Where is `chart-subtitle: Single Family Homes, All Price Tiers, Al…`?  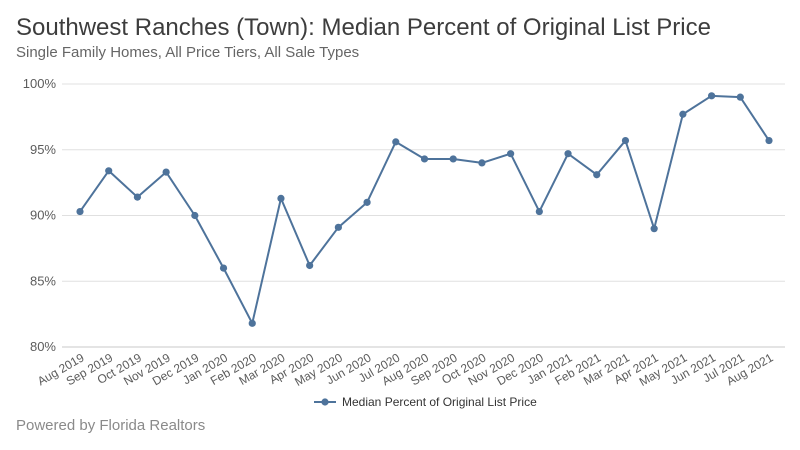
chart-subtitle: Single Family Homes, All Price Tiers, Al… is located at coordinates (188, 52).